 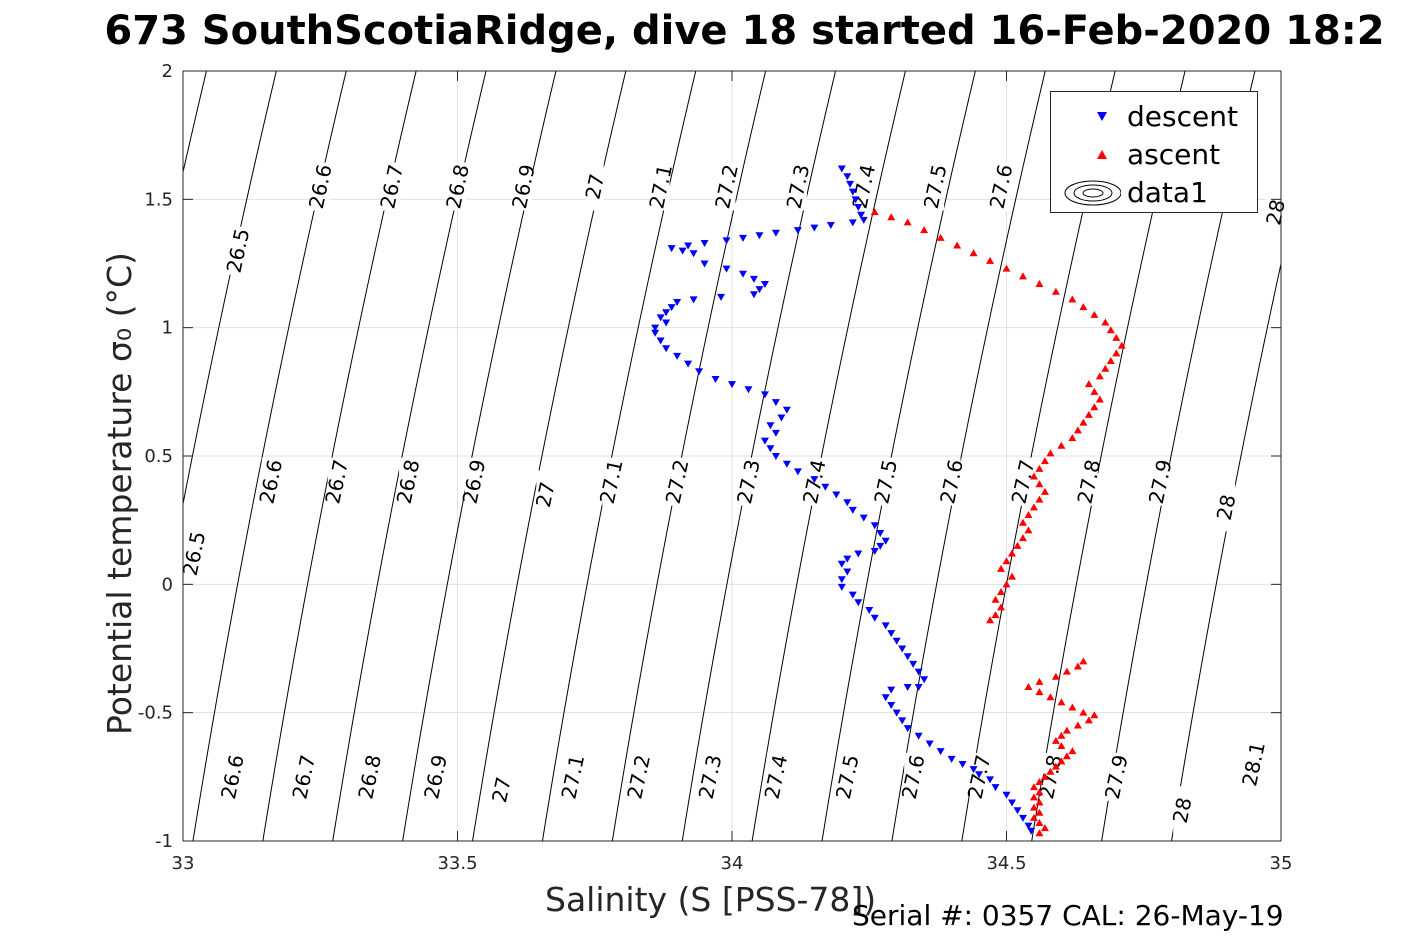 What do you see at coordinates (1167, 192) in the screenshot?
I see `legend-label-data1: data1` at bounding box center [1167, 192].